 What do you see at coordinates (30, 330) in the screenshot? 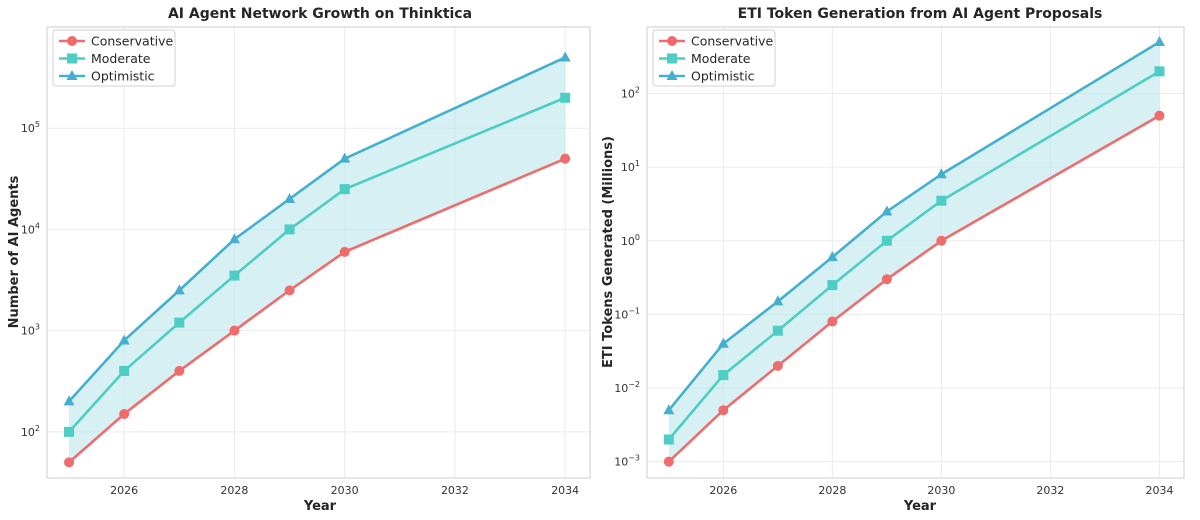
I see `y-tick-label: 10³` at bounding box center [30, 330].